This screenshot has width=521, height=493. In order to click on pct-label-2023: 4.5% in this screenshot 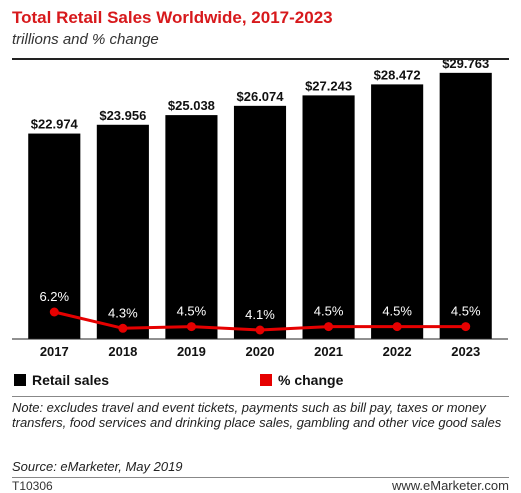, I will do `click(466, 311)`.